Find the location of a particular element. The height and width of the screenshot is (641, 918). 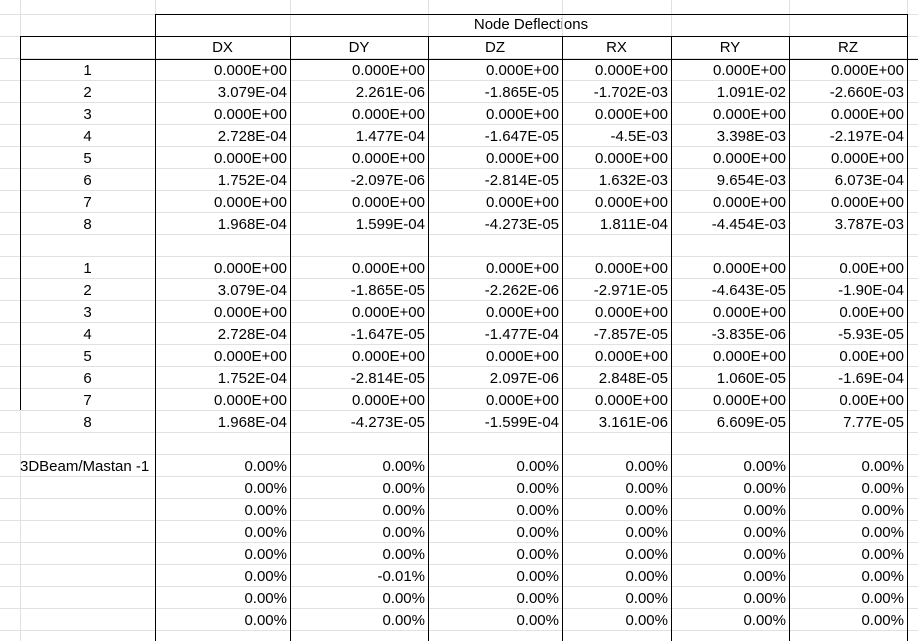

cell: -4.454E-03 is located at coordinates (748, 224).